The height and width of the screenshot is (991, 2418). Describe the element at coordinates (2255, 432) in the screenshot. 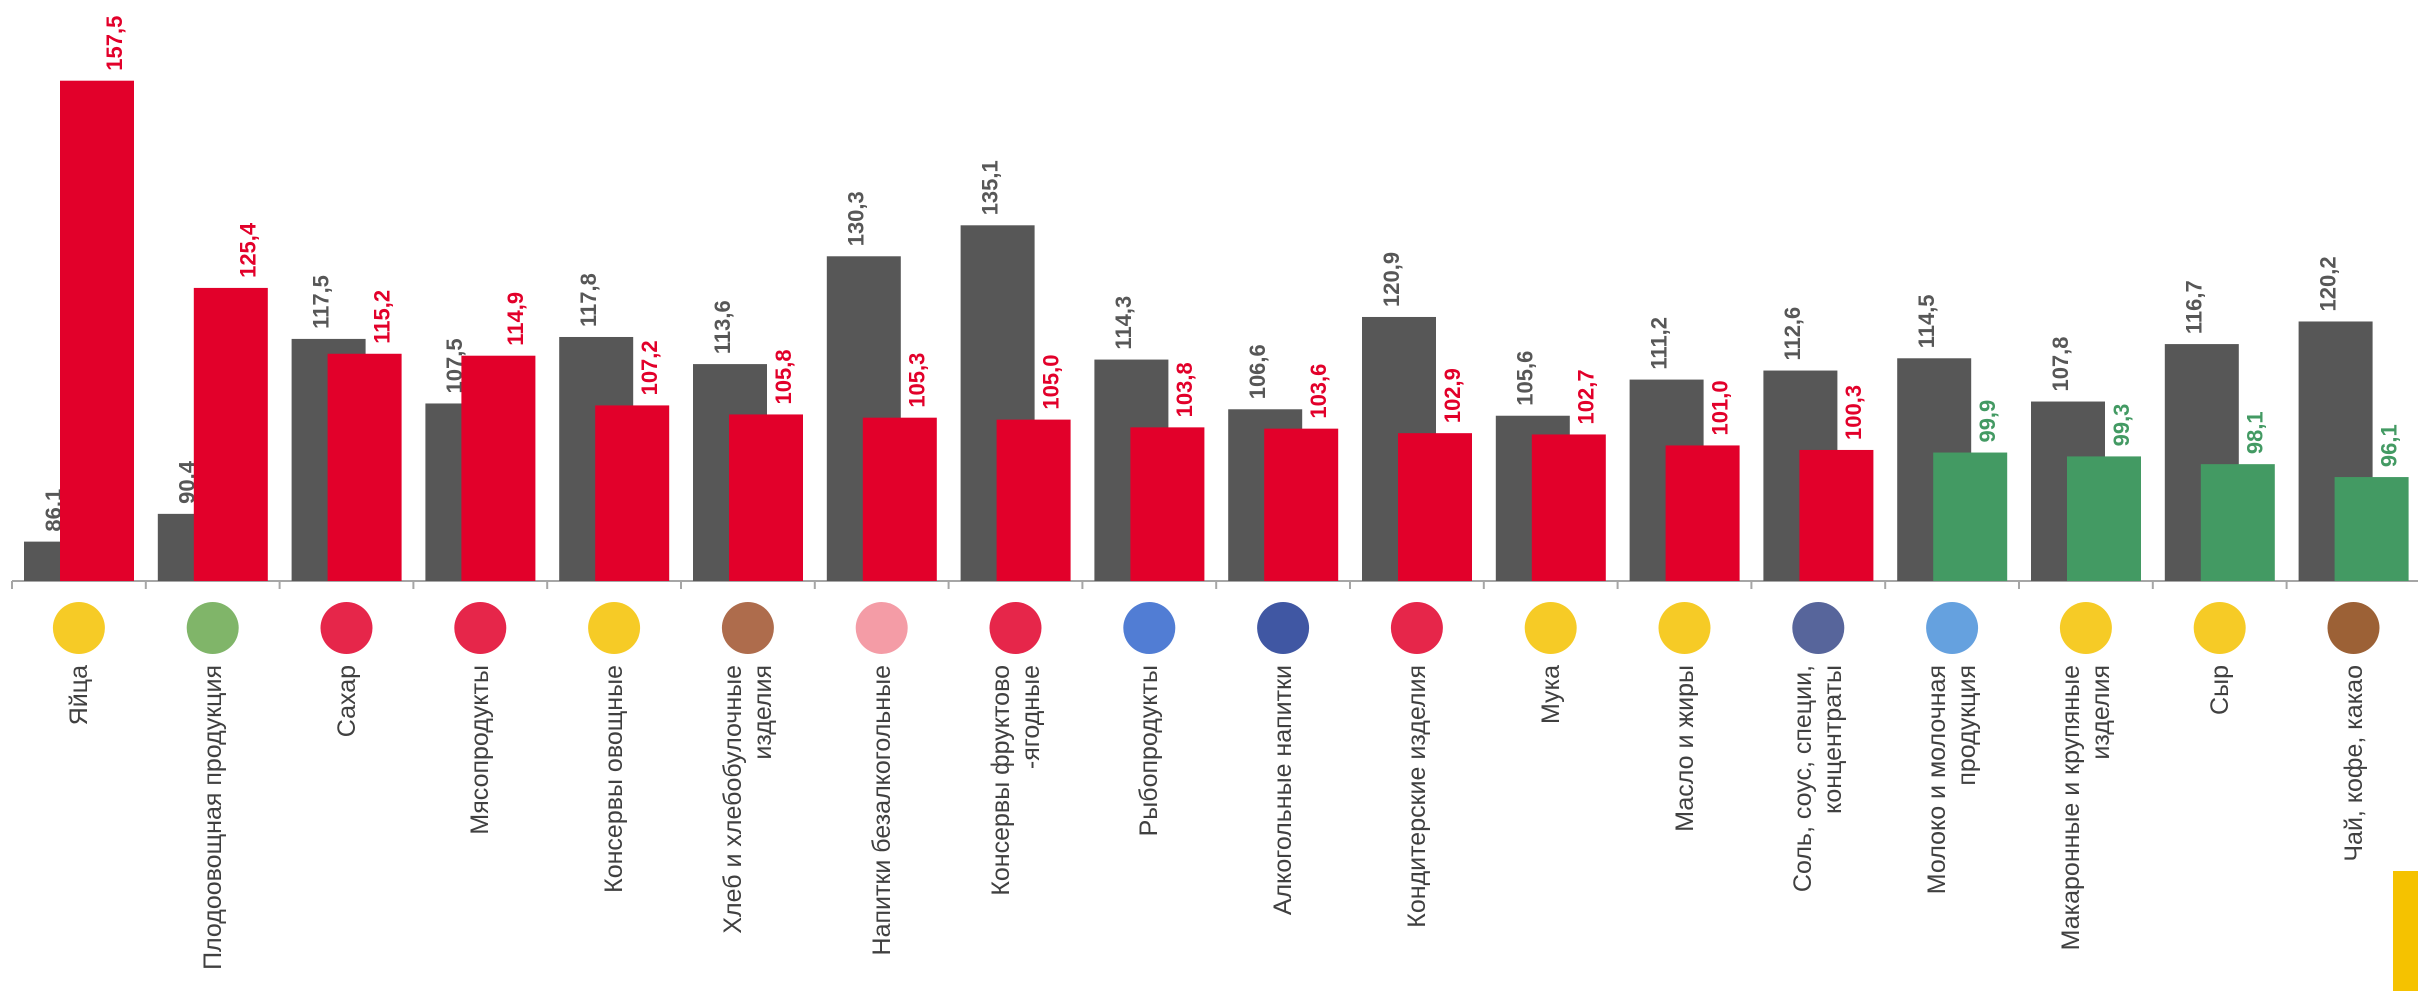

I see `value-label: 98,1` at that location.